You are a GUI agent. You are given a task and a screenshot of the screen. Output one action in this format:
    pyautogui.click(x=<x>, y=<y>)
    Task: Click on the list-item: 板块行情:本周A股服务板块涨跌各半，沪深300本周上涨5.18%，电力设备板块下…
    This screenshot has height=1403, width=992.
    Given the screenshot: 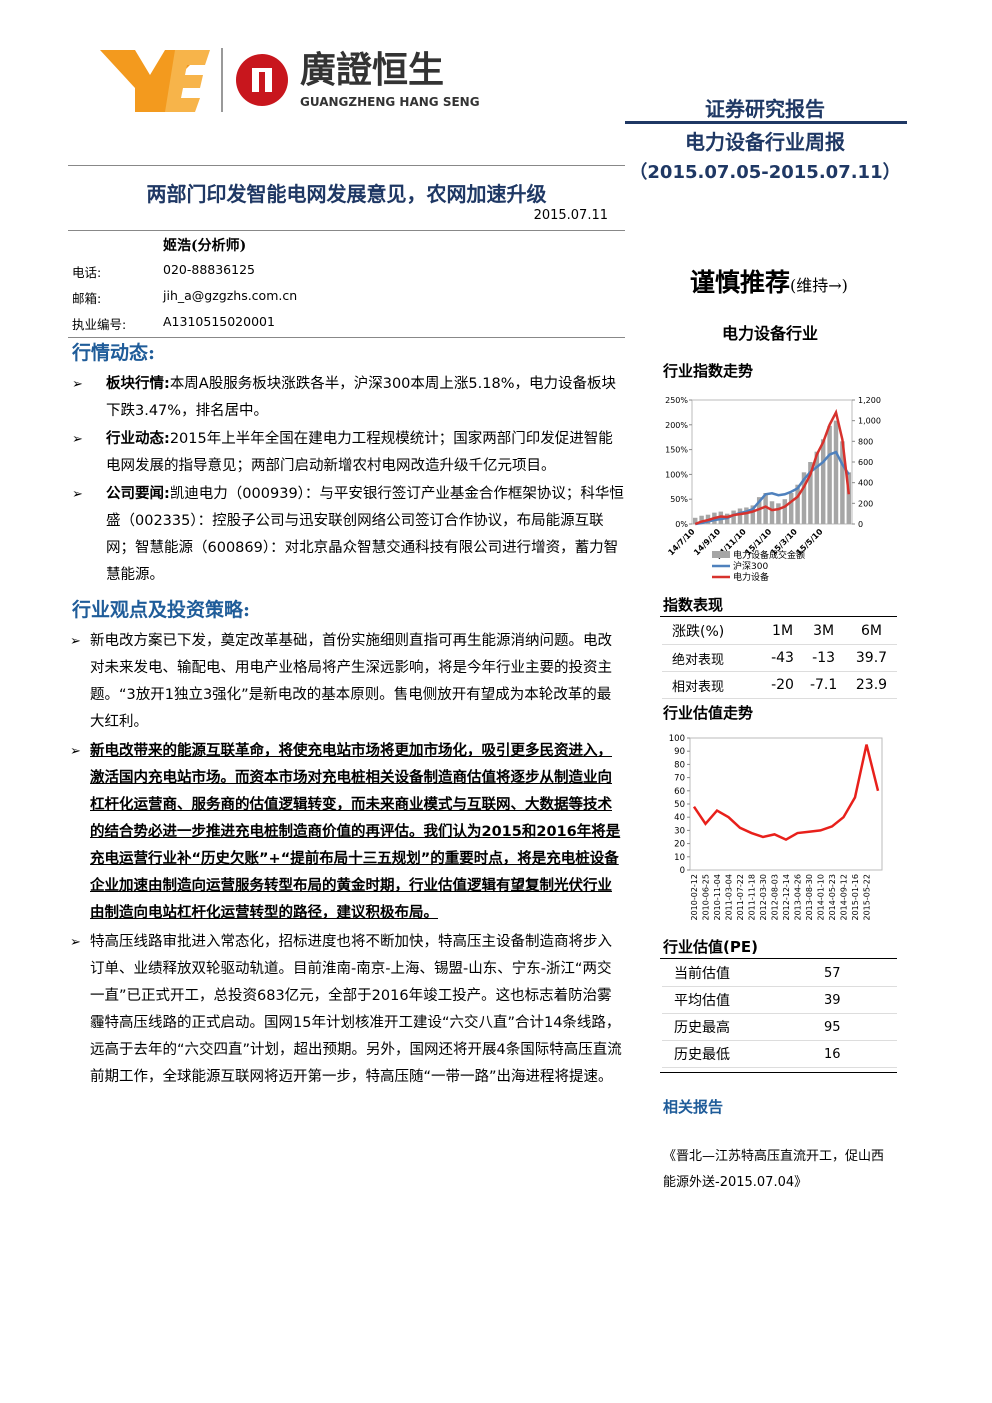 What is the action you would take?
    pyautogui.click(x=346, y=398)
    